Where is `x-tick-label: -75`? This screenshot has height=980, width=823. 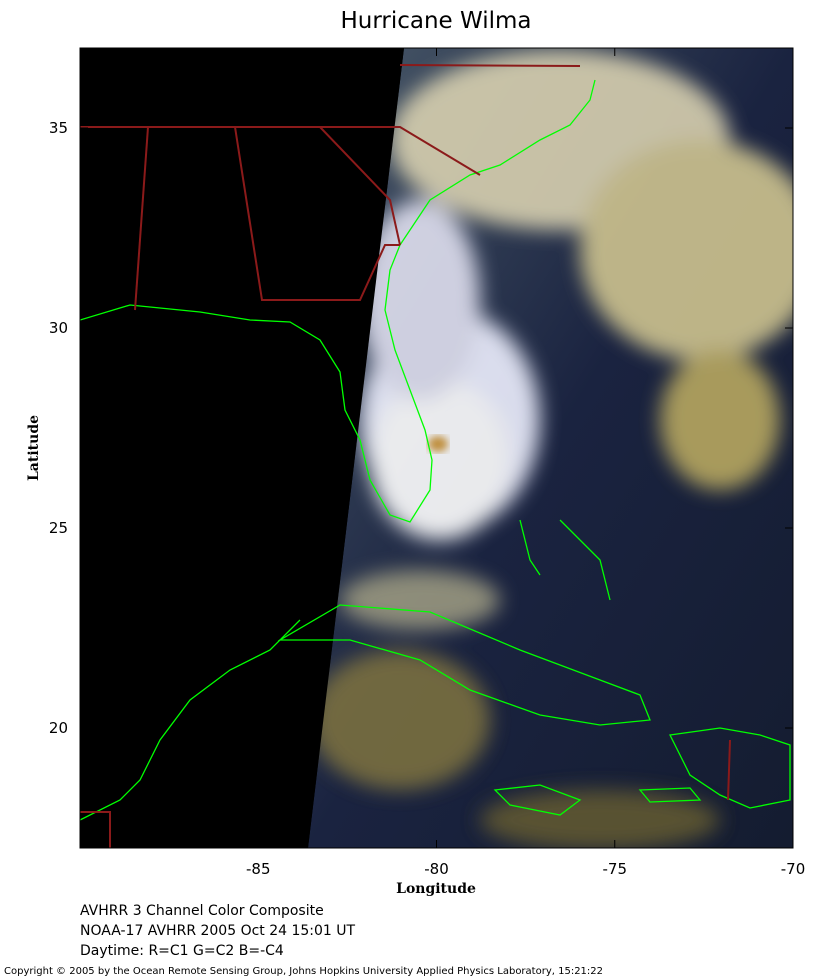 x-tick-label: -75 is located at coordinates (615, 869).